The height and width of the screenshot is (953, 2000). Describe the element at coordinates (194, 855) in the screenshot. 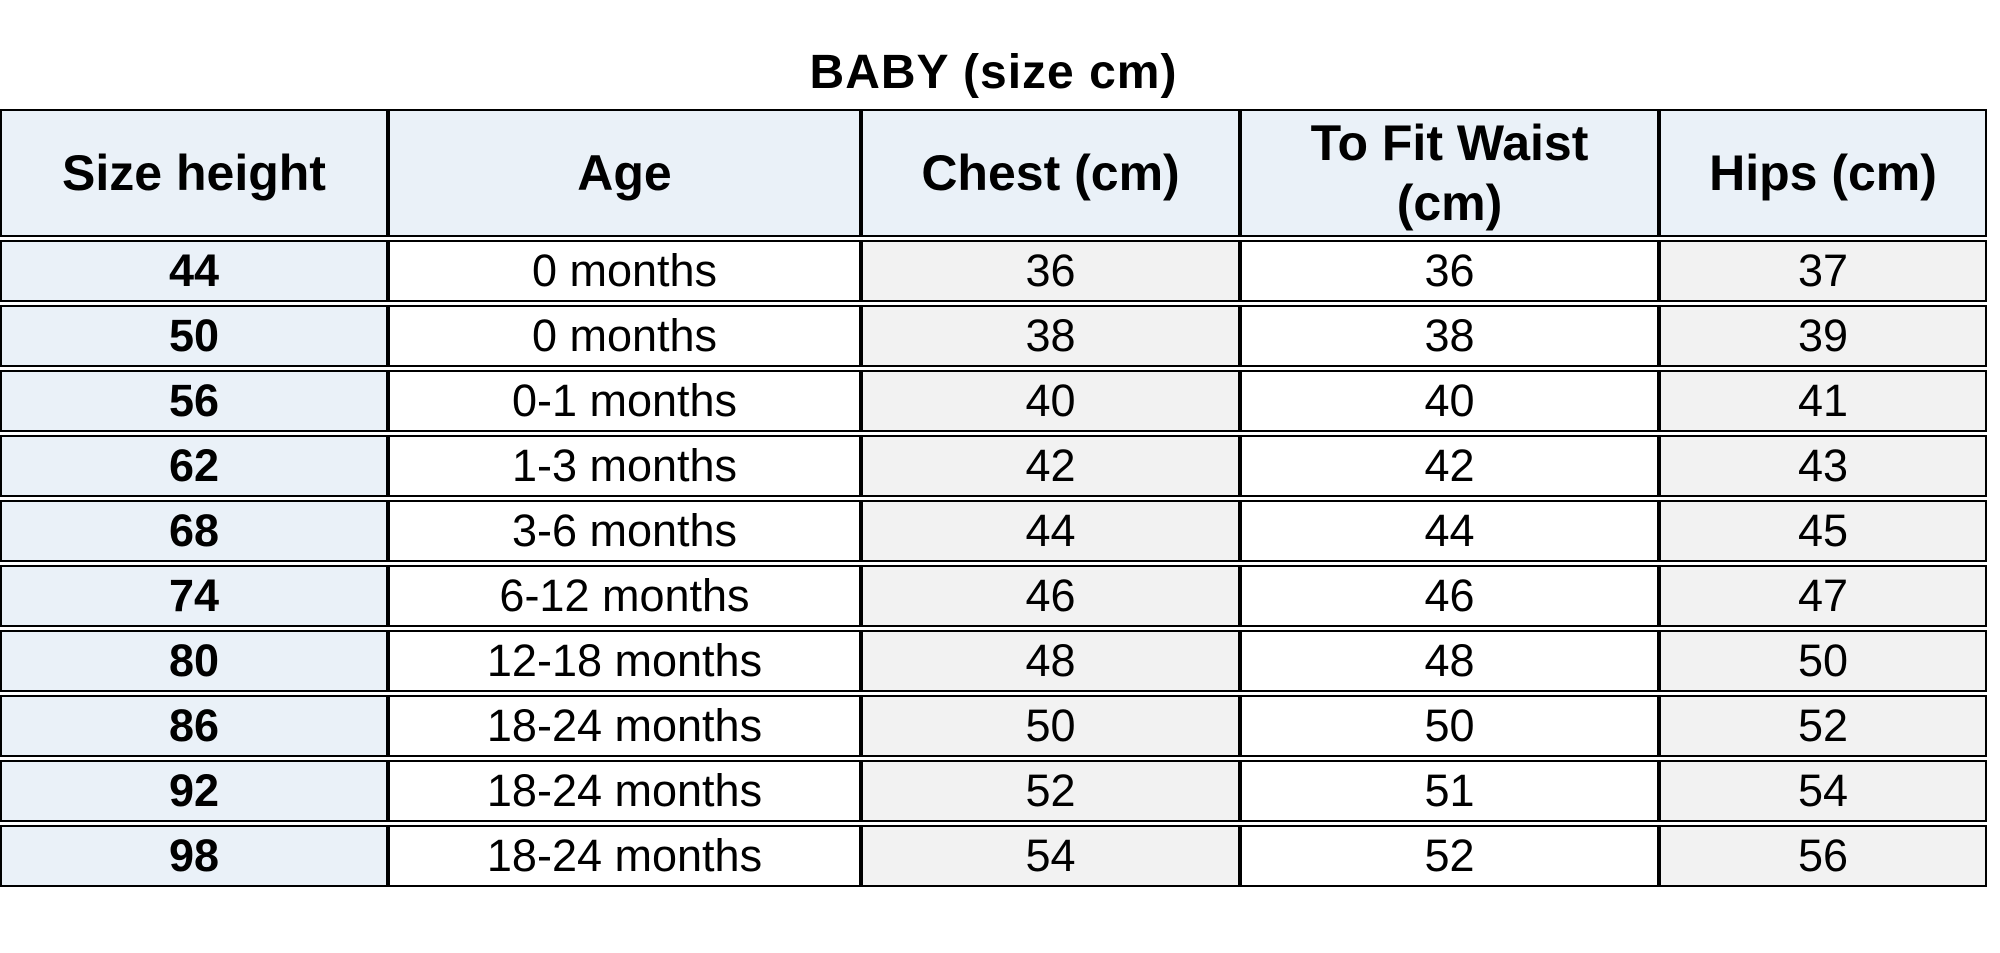

I see `cell-size-height: 98` at that location.